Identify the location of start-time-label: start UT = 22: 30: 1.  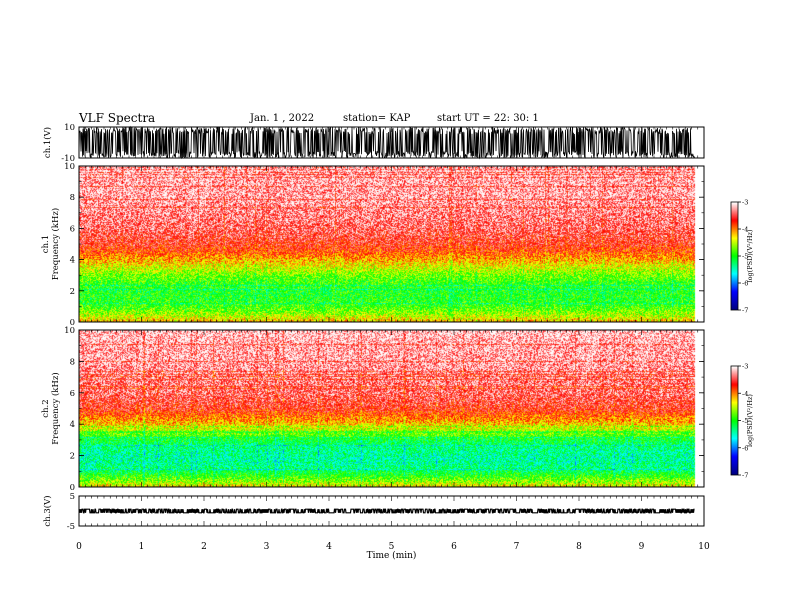
(488, 118).